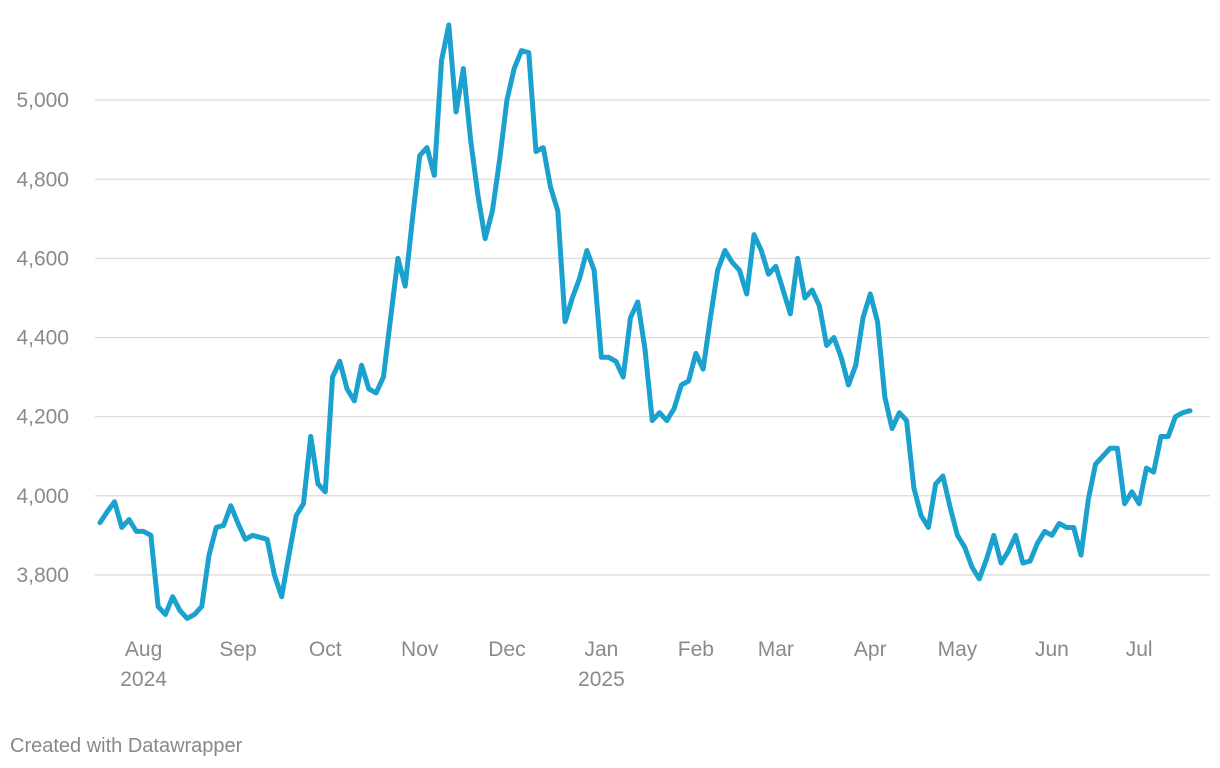 This screenshot has width=1220, height=768. I want to click on x-tick-label: Apr, so click(870, 649).